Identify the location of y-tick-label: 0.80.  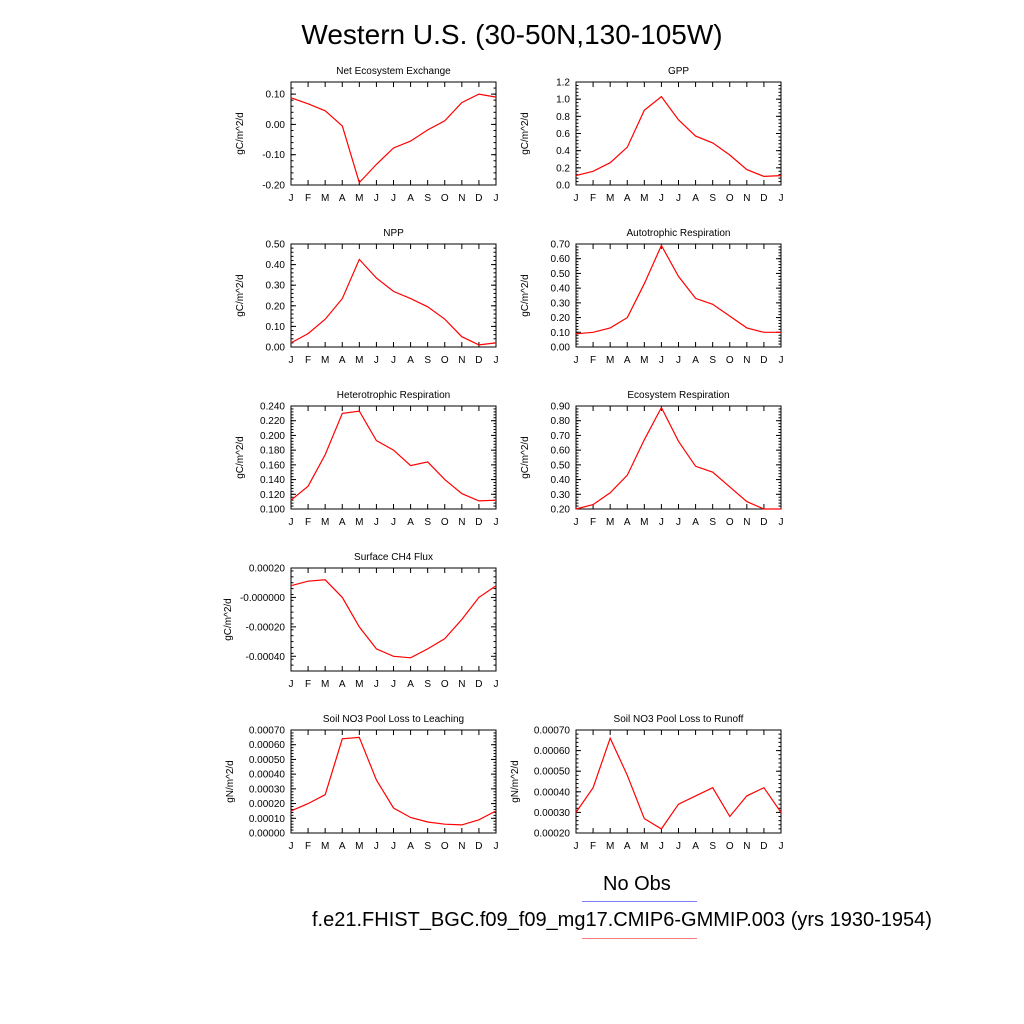
(561, 421).